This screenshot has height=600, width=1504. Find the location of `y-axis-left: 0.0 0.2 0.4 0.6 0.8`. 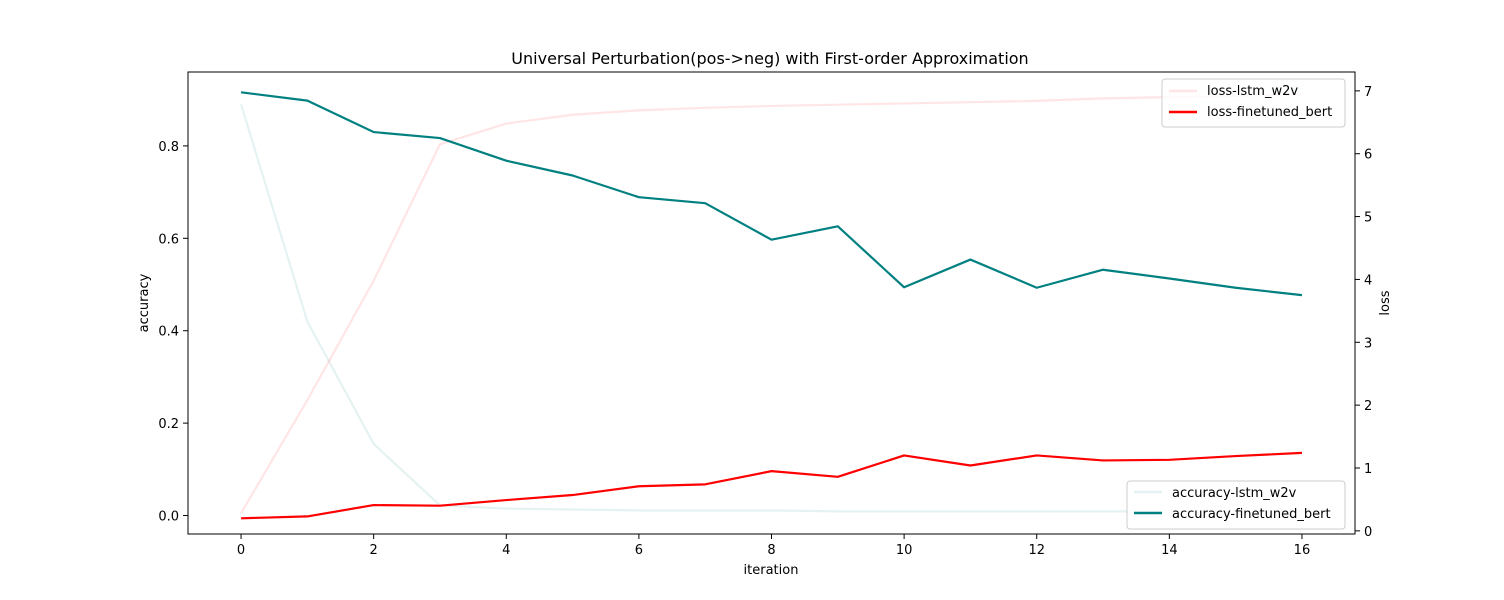

y-axis-left: 0.0 0.2 0.4 0.6 0.8 is located at coordinates (173, 332).